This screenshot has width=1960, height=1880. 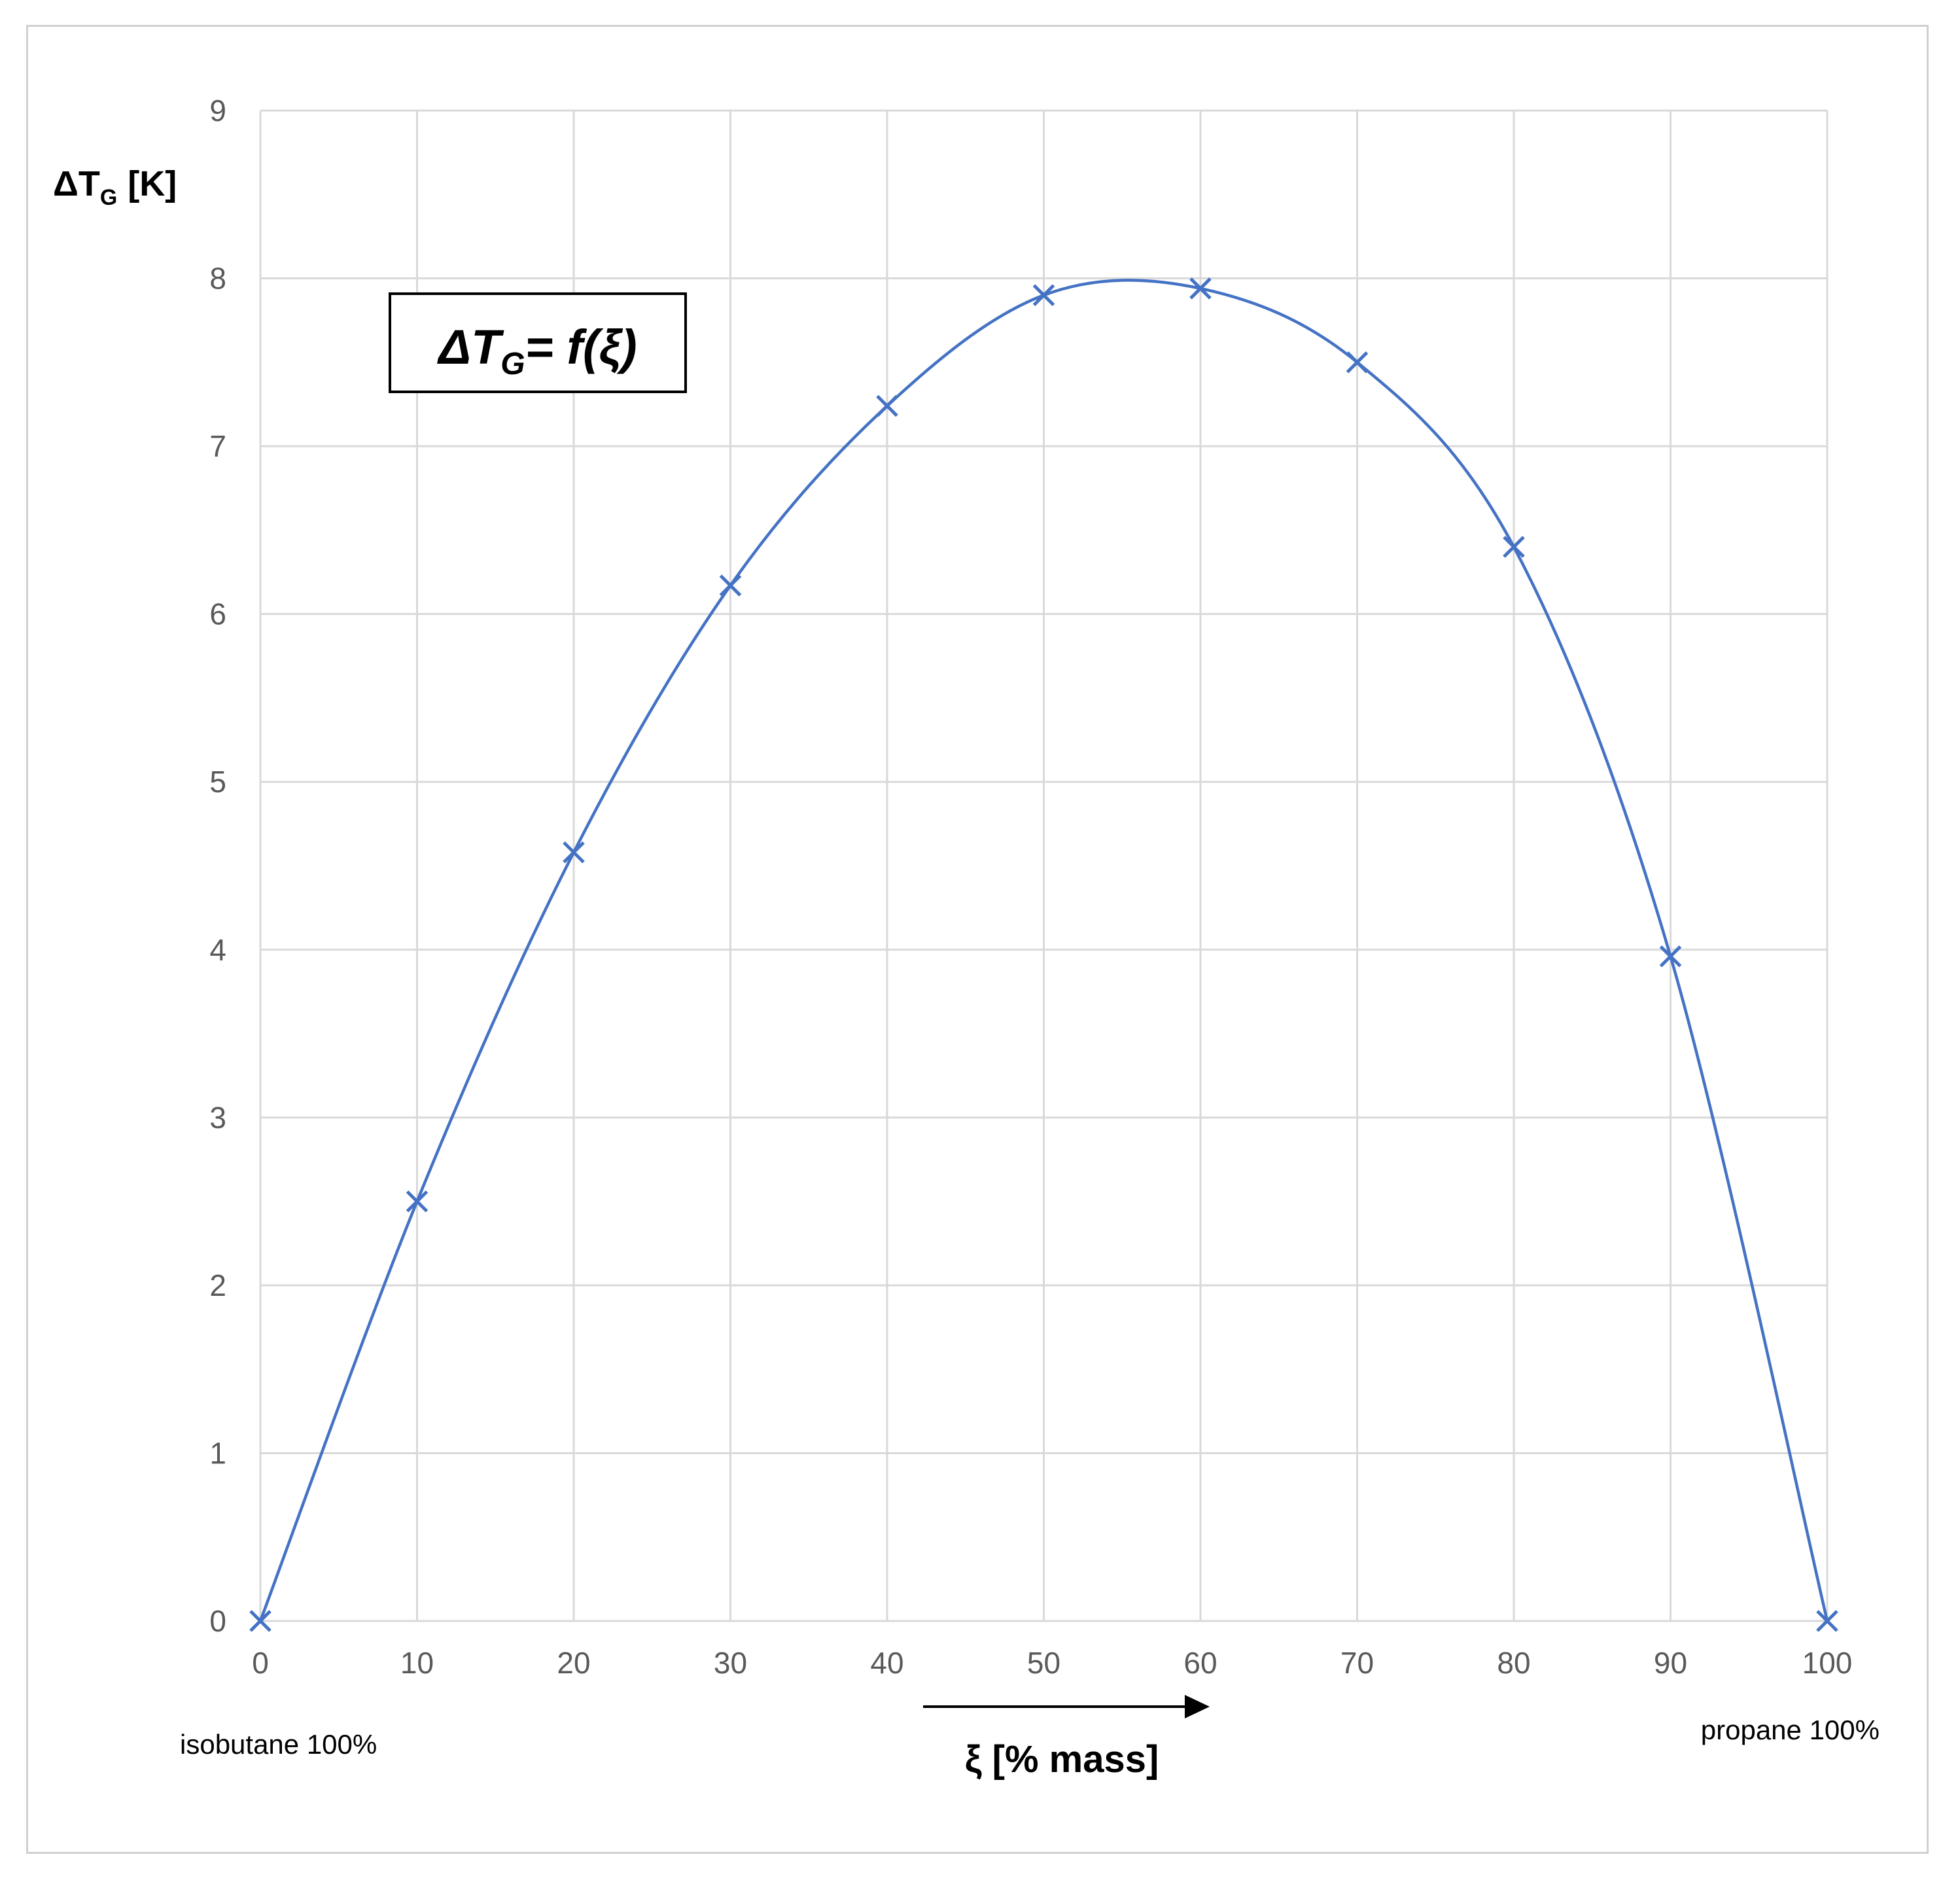 What do you see at coordinates (1197, 1706) in the screenshot?
I see `arrow-head` at bounding box center [1197, 1706].